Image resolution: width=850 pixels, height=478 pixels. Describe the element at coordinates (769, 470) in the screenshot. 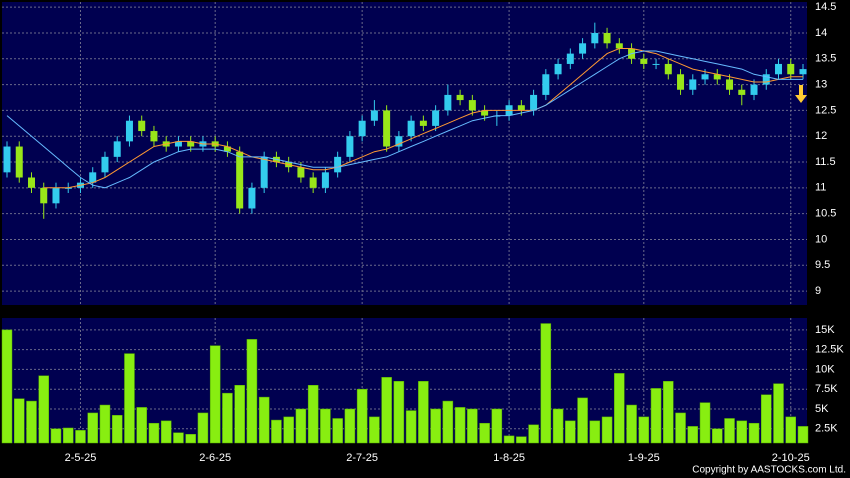

I see `copyright: Copyright by AASTOCKS.com Ltd.` at that location.